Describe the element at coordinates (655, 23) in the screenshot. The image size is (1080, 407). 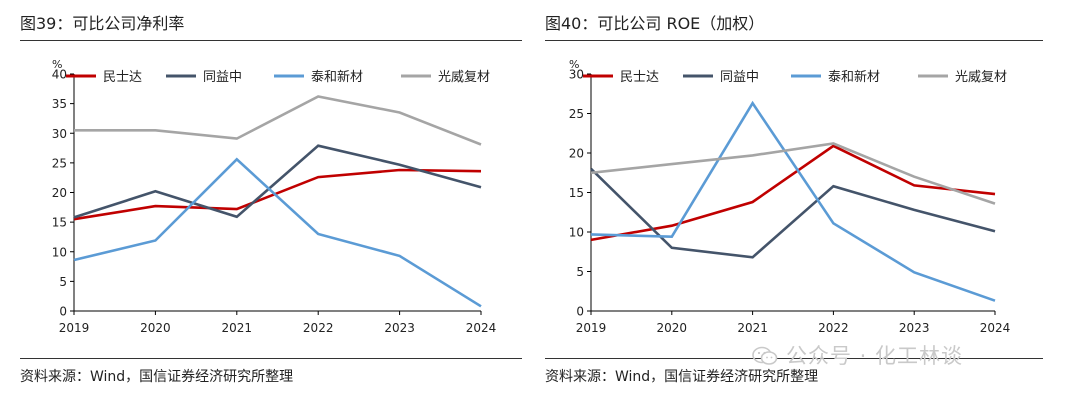
I see `figure-title: 图40：可比公司 ROE（加权）` at that location.